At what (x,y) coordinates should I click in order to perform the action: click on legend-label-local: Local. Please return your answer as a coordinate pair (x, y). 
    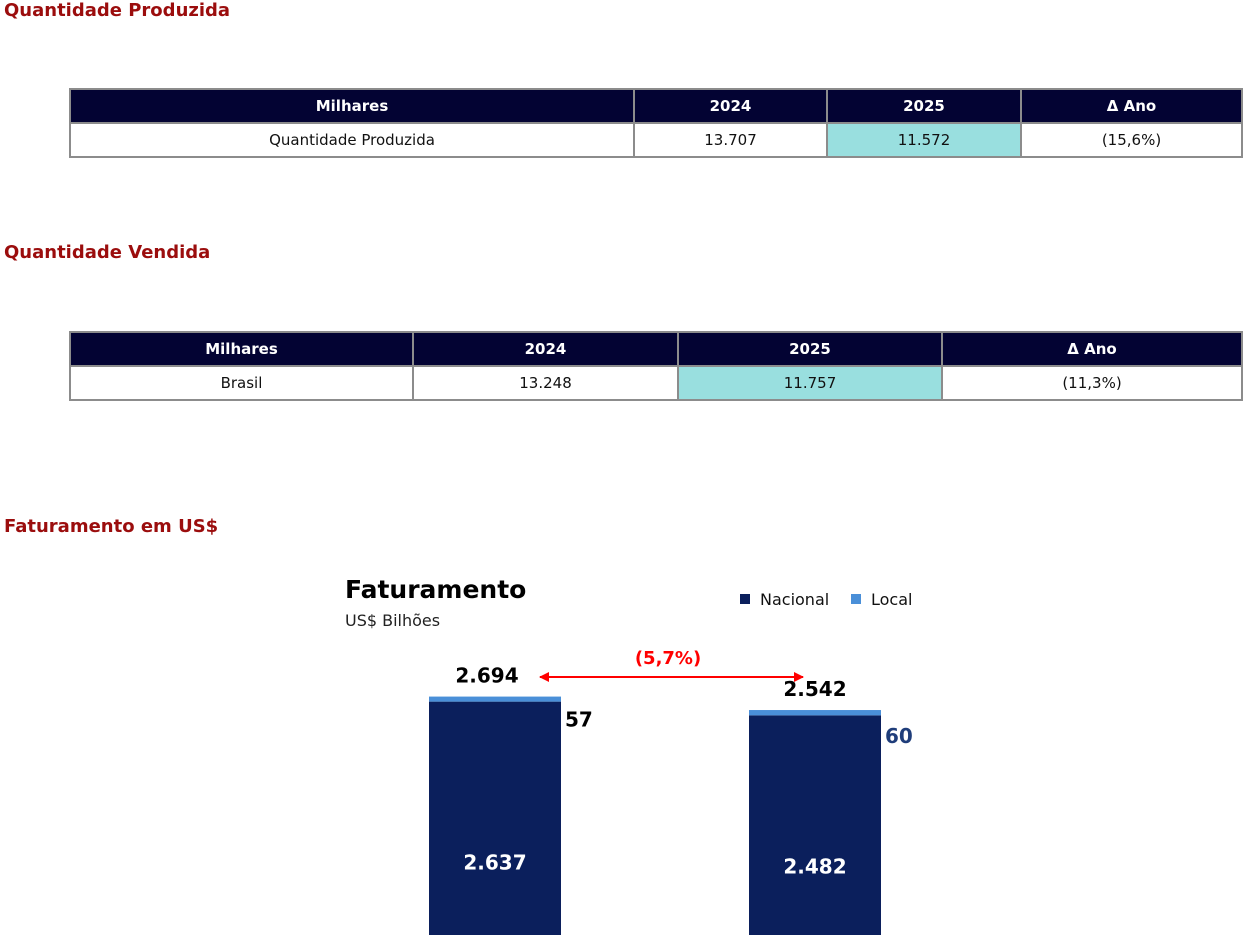
    Looking at the image, I should click on (891, 599).